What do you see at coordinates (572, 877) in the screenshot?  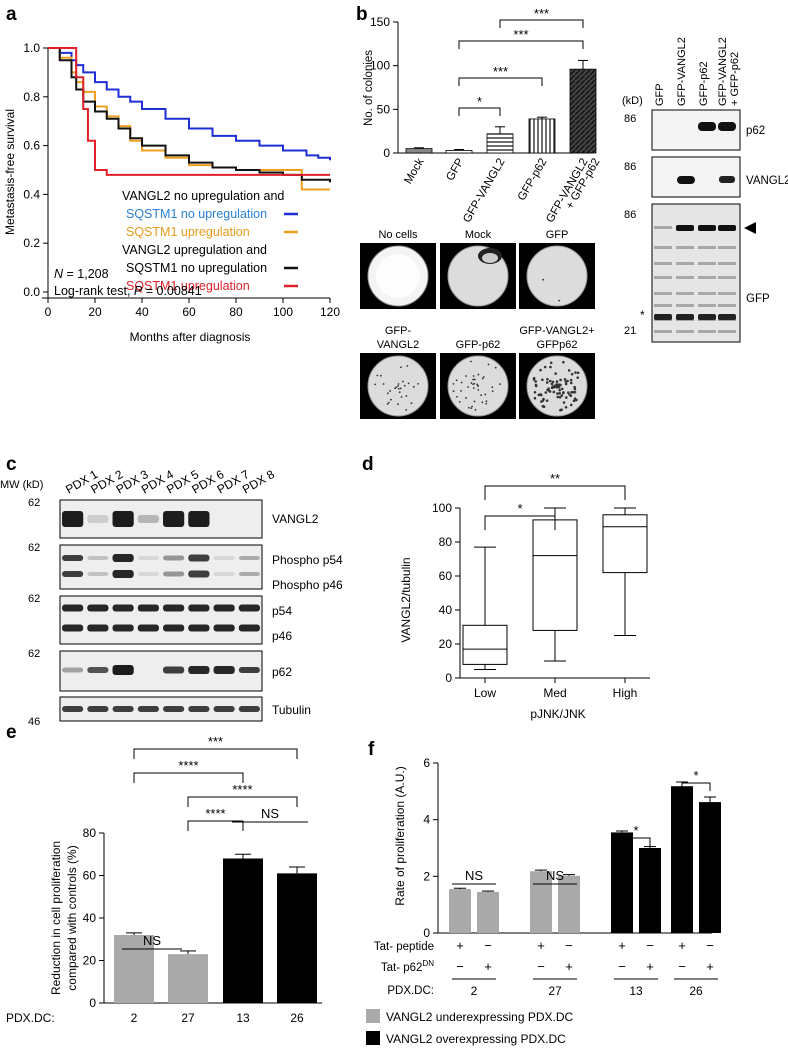 I see `panel-f-chart: 0 2 4 6 + − − + + − − + + − − + + − − +2 27 13 26 NS NS * *` at bounding box center [572, 877].